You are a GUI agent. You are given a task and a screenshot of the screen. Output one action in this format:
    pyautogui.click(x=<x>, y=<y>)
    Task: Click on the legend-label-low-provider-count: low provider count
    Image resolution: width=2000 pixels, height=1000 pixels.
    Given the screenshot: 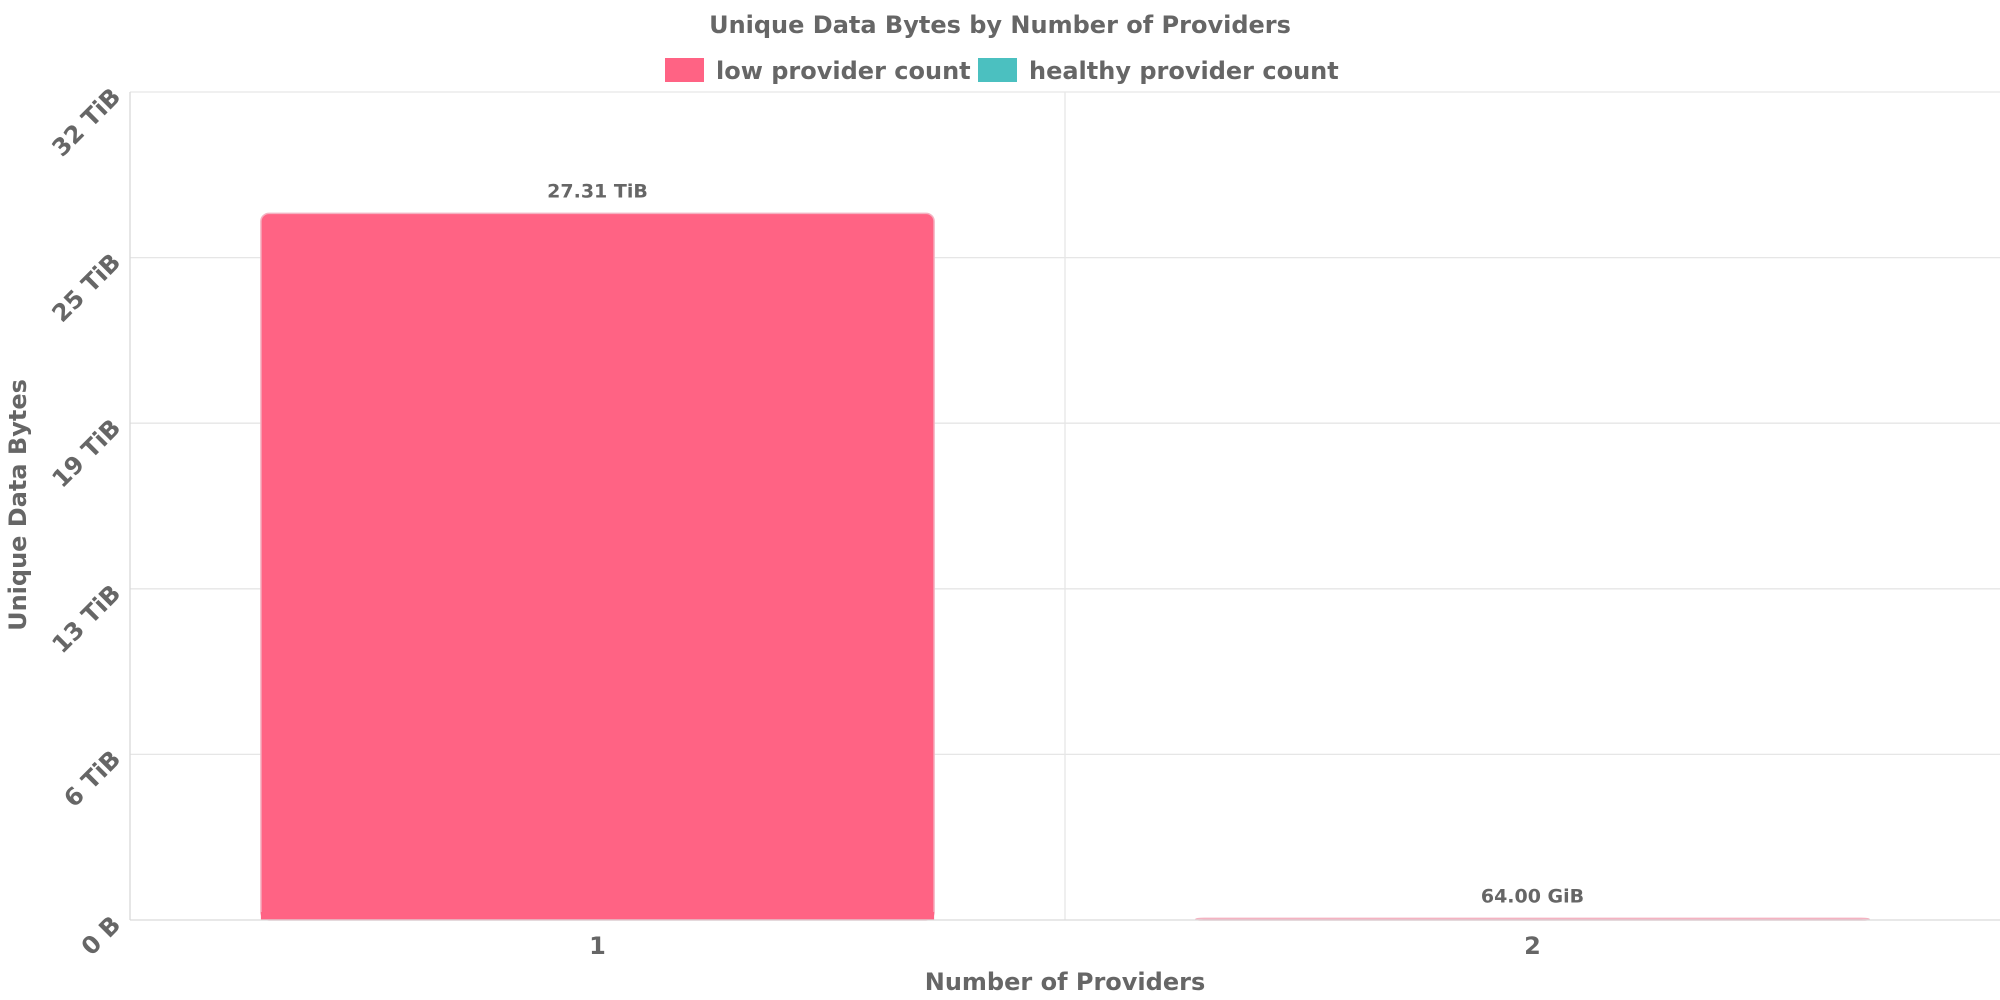 What is the action you would take?
    pyautogui.click(x=843, y=71)
    